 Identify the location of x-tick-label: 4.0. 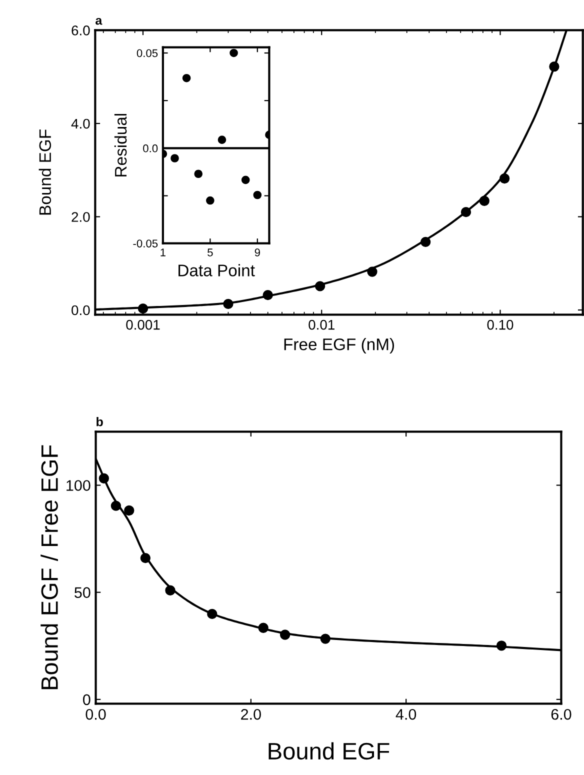
(406, 714).